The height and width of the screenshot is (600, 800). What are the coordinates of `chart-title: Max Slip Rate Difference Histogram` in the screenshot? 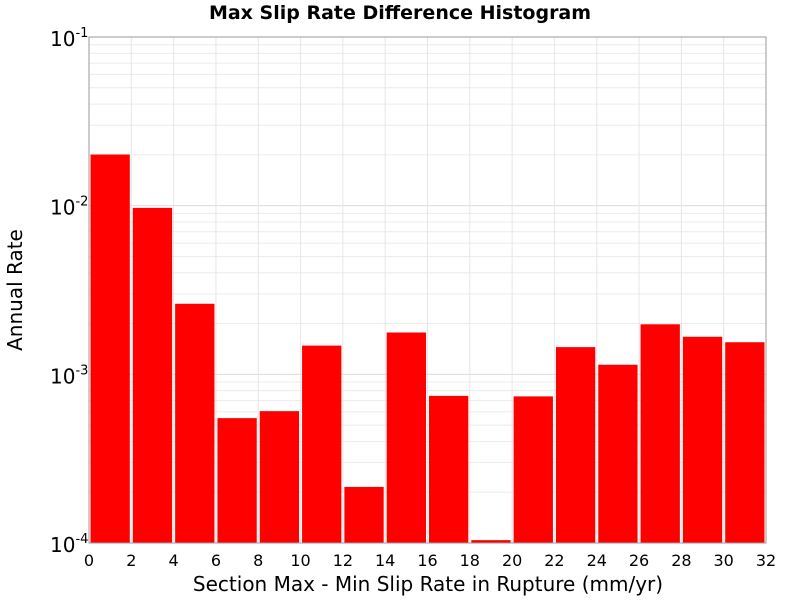 It's located at (400, 13).